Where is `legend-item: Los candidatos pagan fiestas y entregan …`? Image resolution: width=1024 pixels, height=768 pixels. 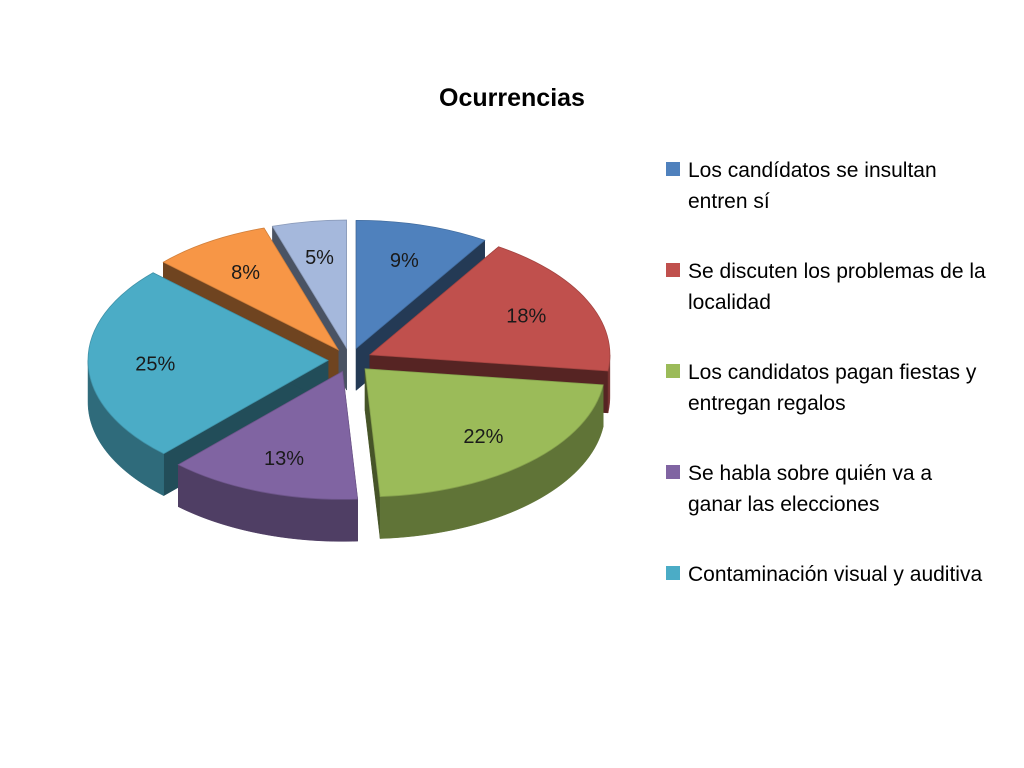
legend-item: Los candidatos pagan fiestas y entregan … is located at coordinates (826, 388).